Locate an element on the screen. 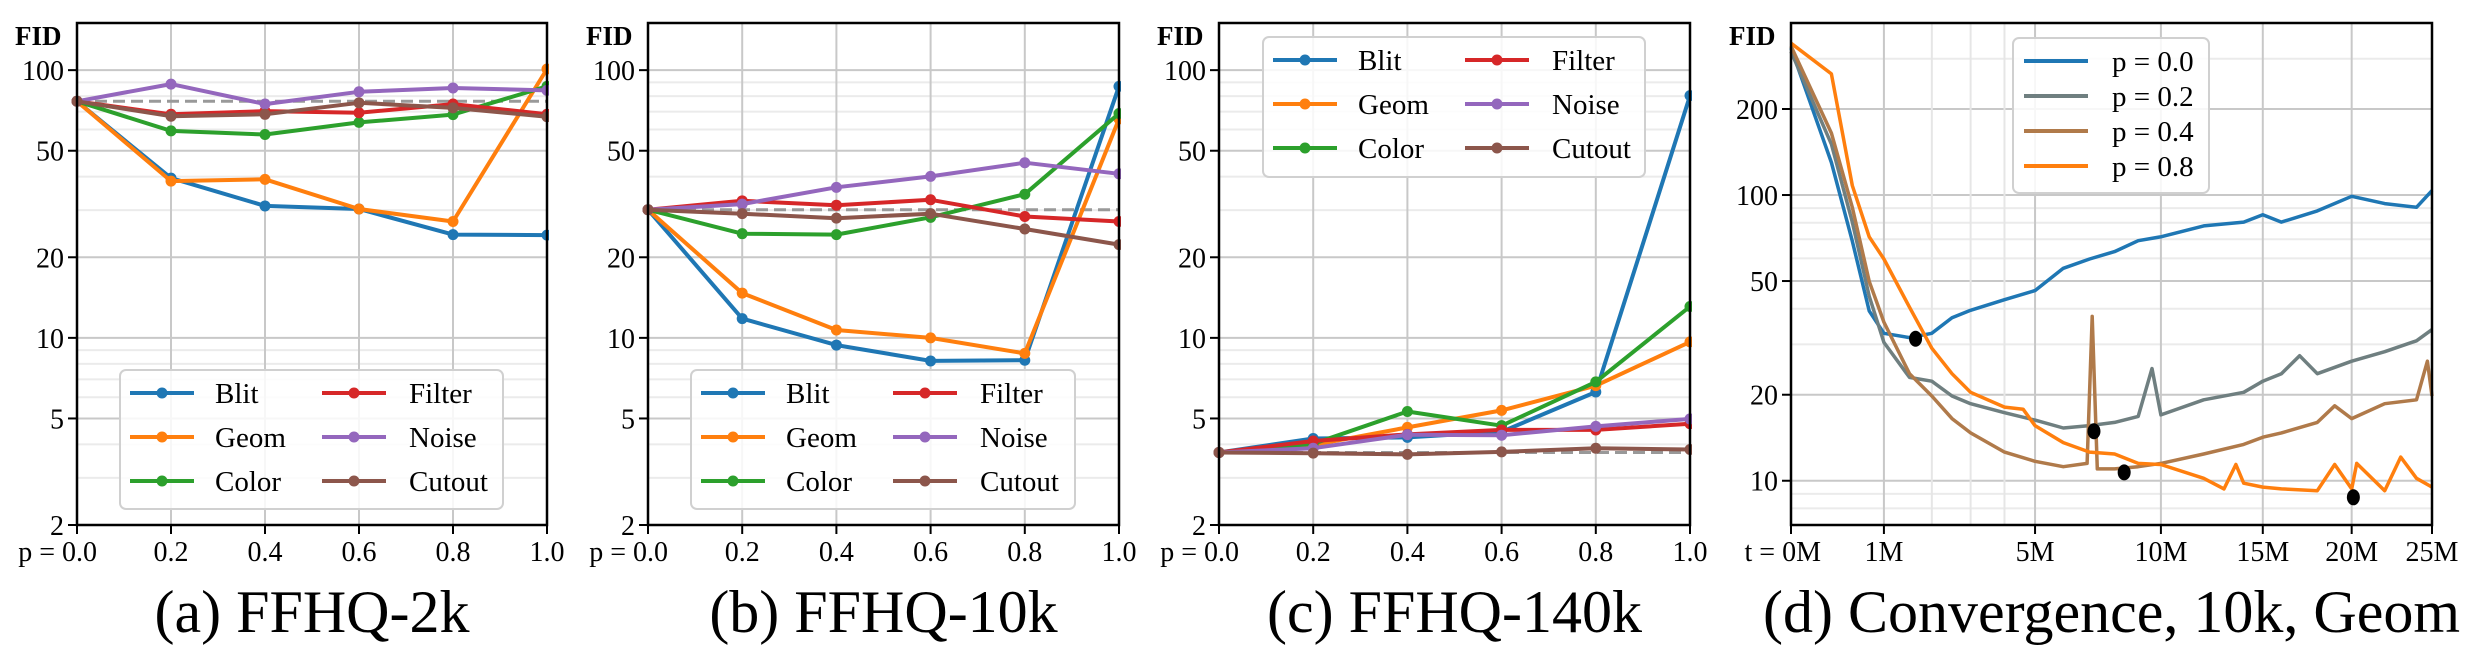 This screenshot has width=2470, height=651. x-tick-label: 0.2 is located at coordinates (742, 552).